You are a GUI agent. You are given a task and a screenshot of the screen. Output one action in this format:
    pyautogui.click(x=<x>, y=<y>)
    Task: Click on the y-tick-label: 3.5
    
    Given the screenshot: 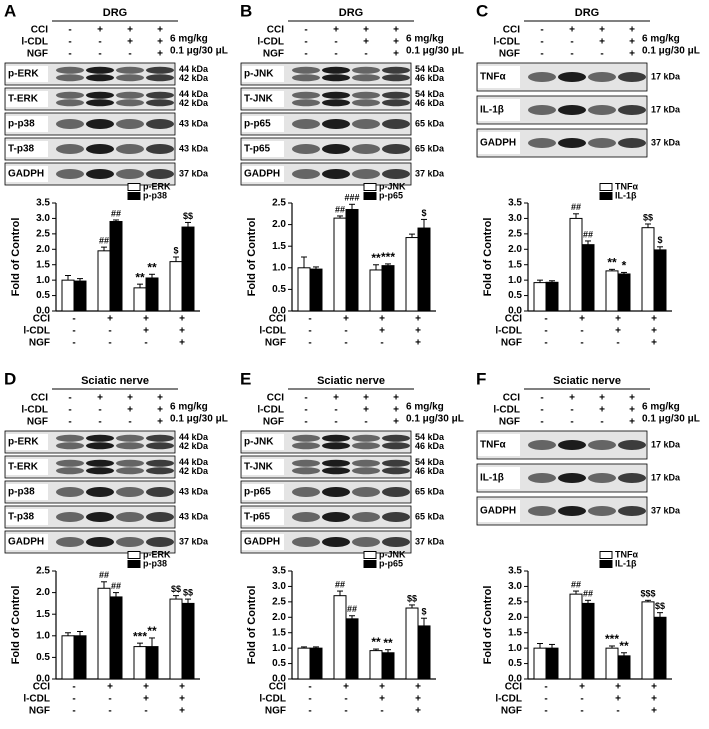 What is the action you would take?
    pyautogui.click(x=43, y=203)
    